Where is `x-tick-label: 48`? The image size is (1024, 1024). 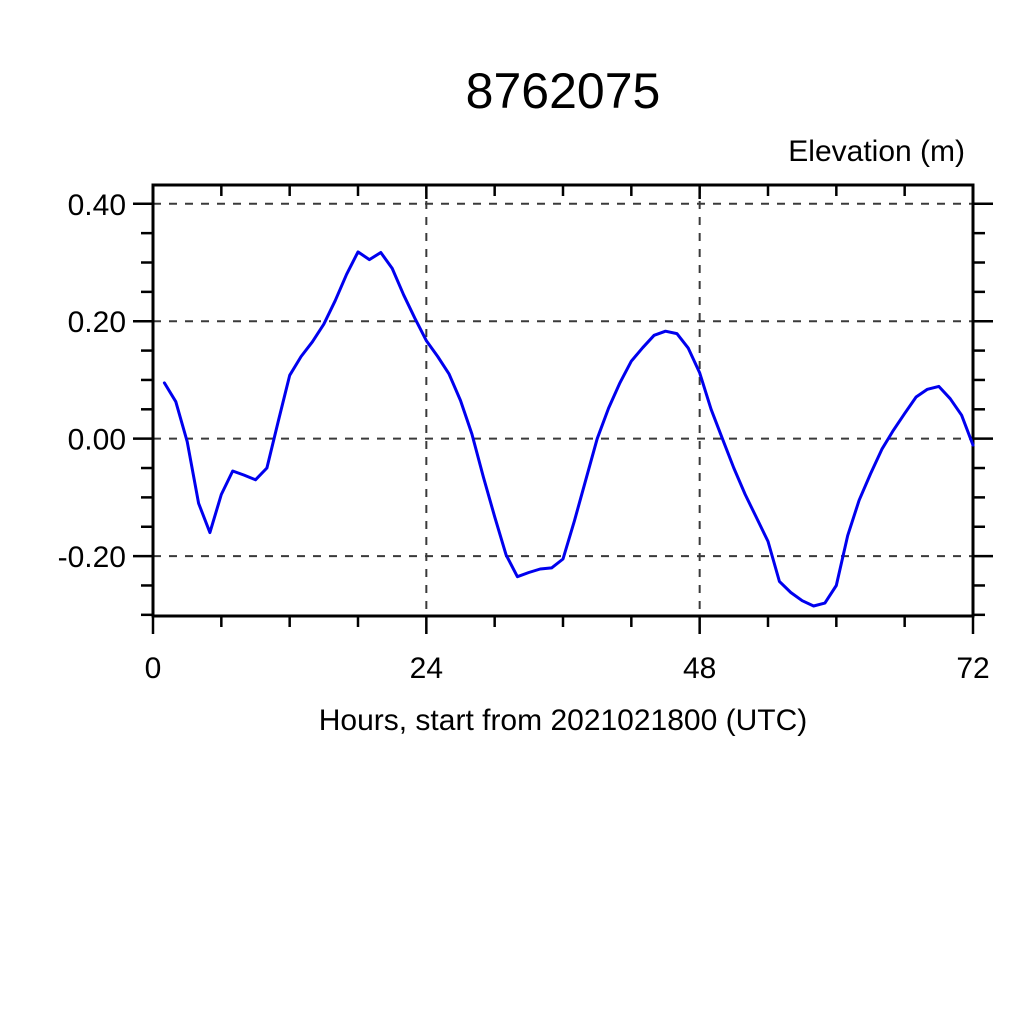
x-tick-label: 48 is located at coordinates (699, 668).